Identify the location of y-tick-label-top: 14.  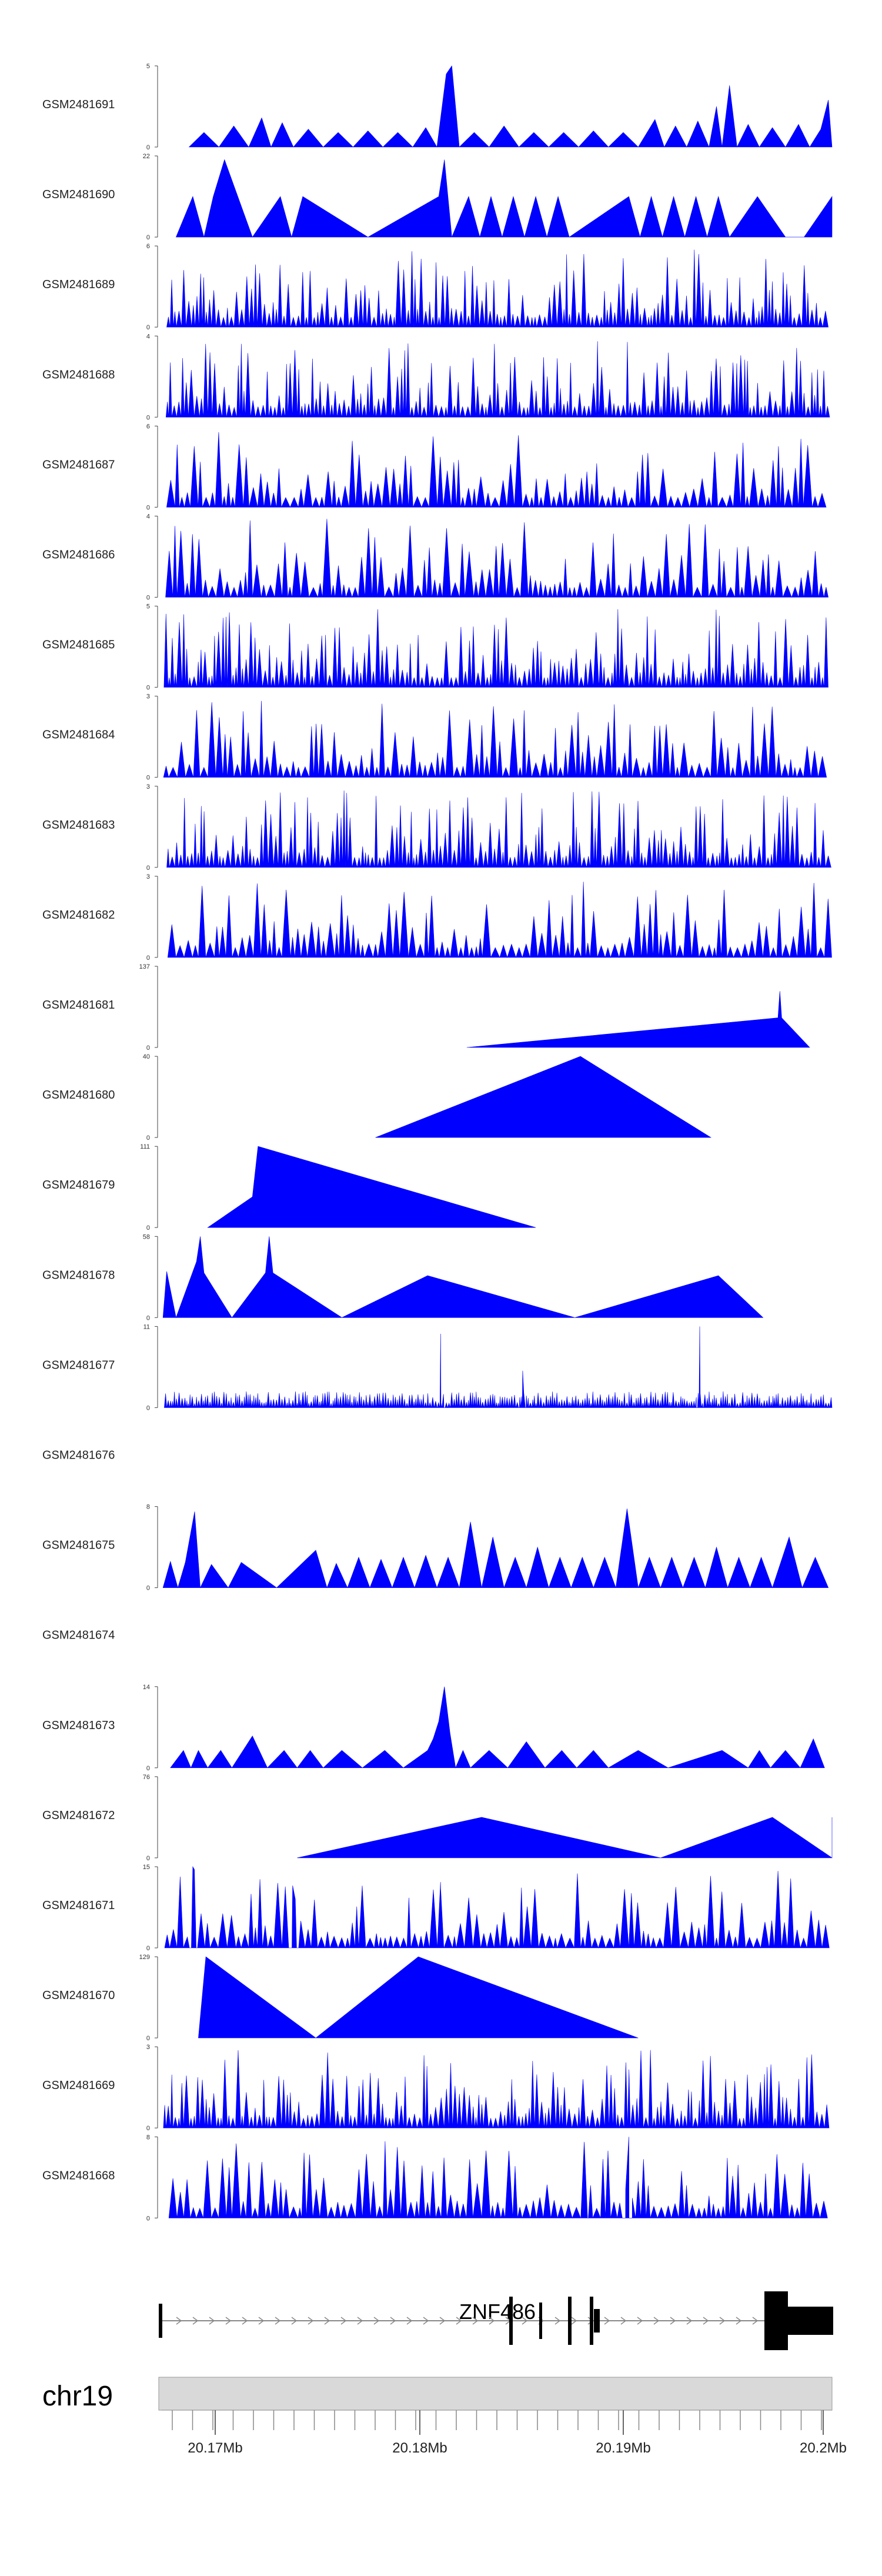
(146, 1687).